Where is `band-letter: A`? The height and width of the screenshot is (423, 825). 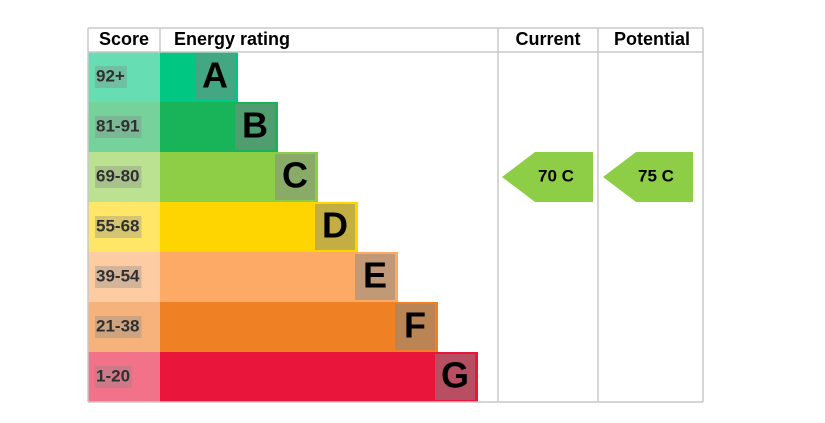 band-letter: A is located at coordinates (215, 75).